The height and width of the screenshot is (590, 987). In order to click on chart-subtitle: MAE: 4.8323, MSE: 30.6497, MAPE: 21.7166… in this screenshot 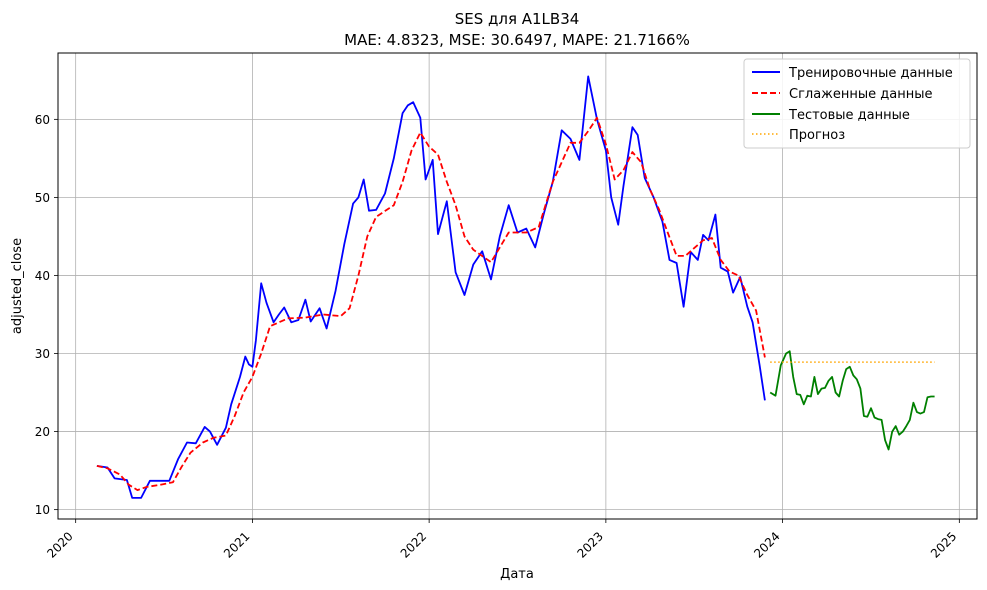, I will do `click(517, 40)`.